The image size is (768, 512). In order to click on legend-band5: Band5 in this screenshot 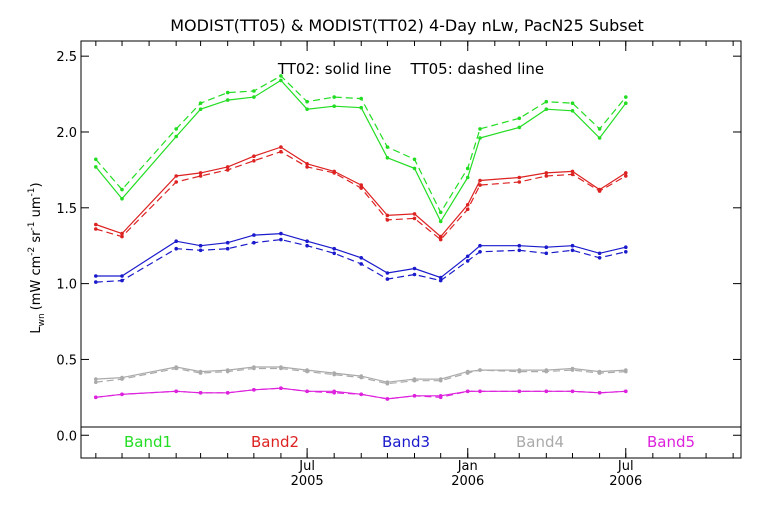, I will do `click(671, 442)`.